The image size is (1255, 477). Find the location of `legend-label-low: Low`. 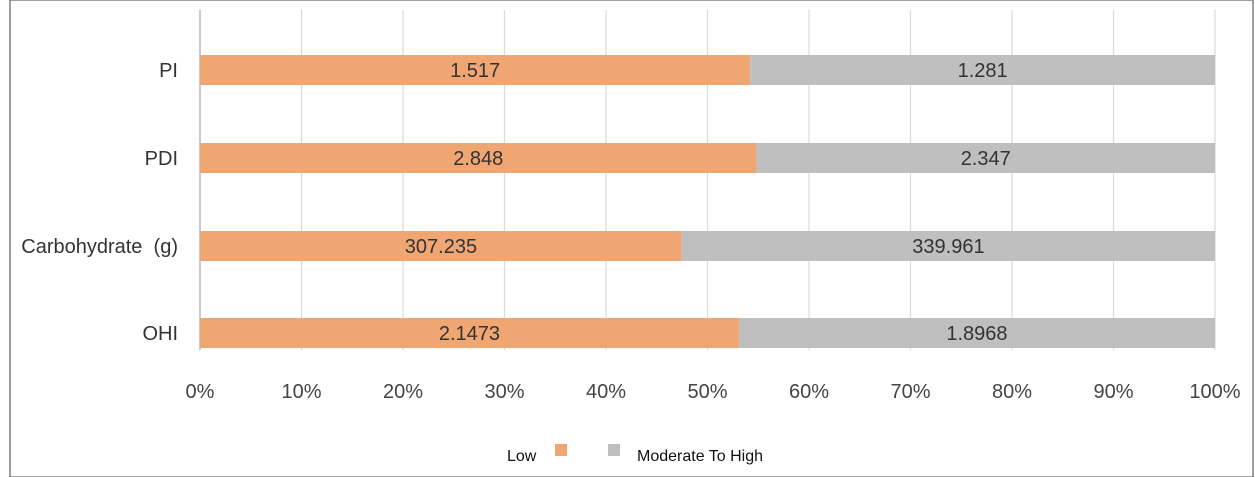

legend-label-low: Low is located at coordinates (522, 456).